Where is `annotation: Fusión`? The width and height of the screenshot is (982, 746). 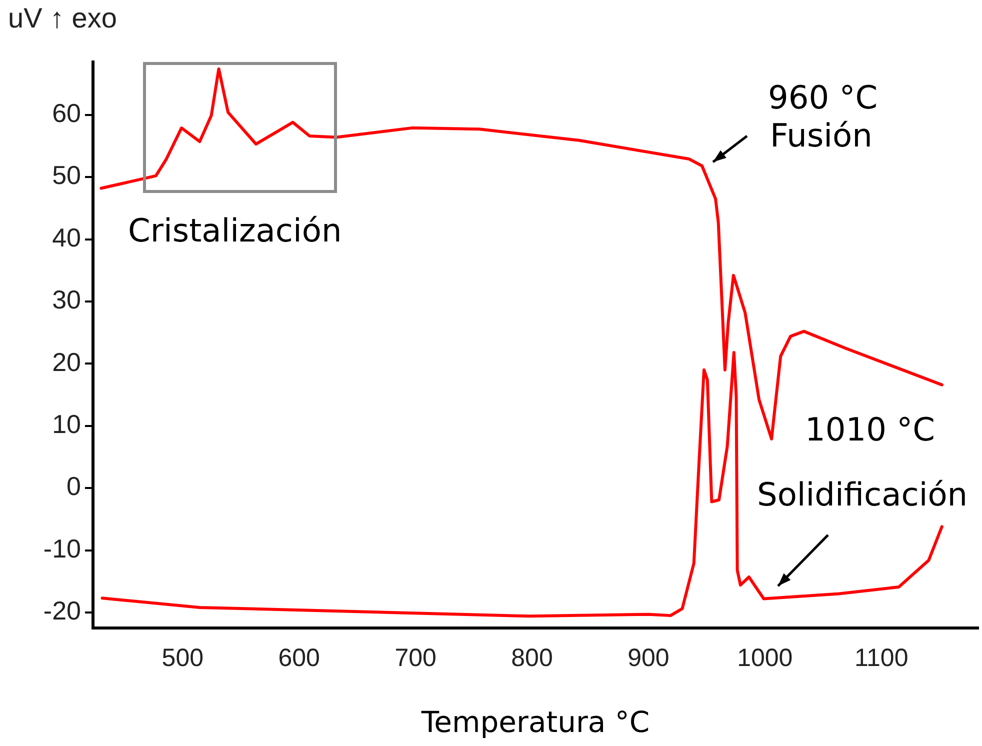 annotation: Fusión is located at coordinates (821, 135).